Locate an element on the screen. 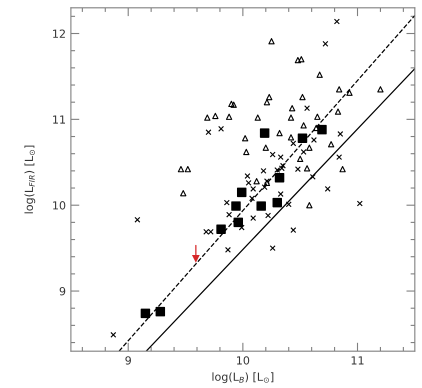 The height and width of the screenshot is (388, 422). y-tick-label: 9 is located at coordinates (63, 291).